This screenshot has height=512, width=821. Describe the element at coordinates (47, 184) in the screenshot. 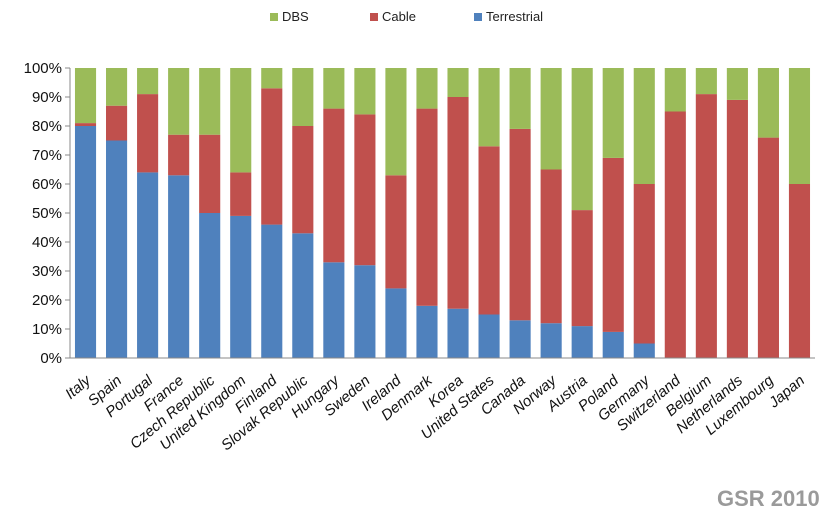

I see `y-tick-label: 60%` at that location.